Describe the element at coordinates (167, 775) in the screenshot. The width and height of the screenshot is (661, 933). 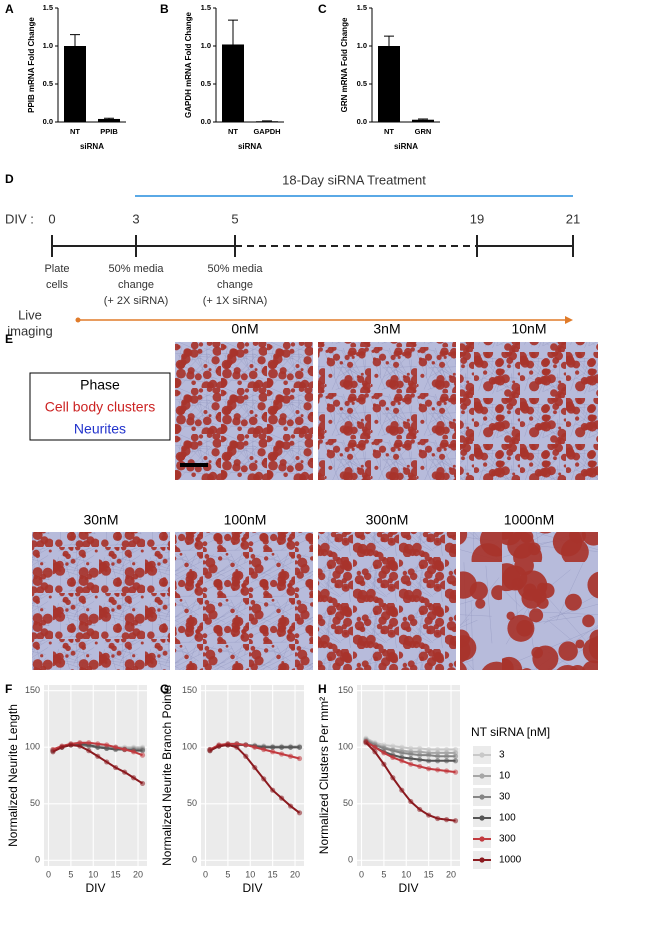
I see `y-axis-label: Normalized Neurite Branch Points` at that location.